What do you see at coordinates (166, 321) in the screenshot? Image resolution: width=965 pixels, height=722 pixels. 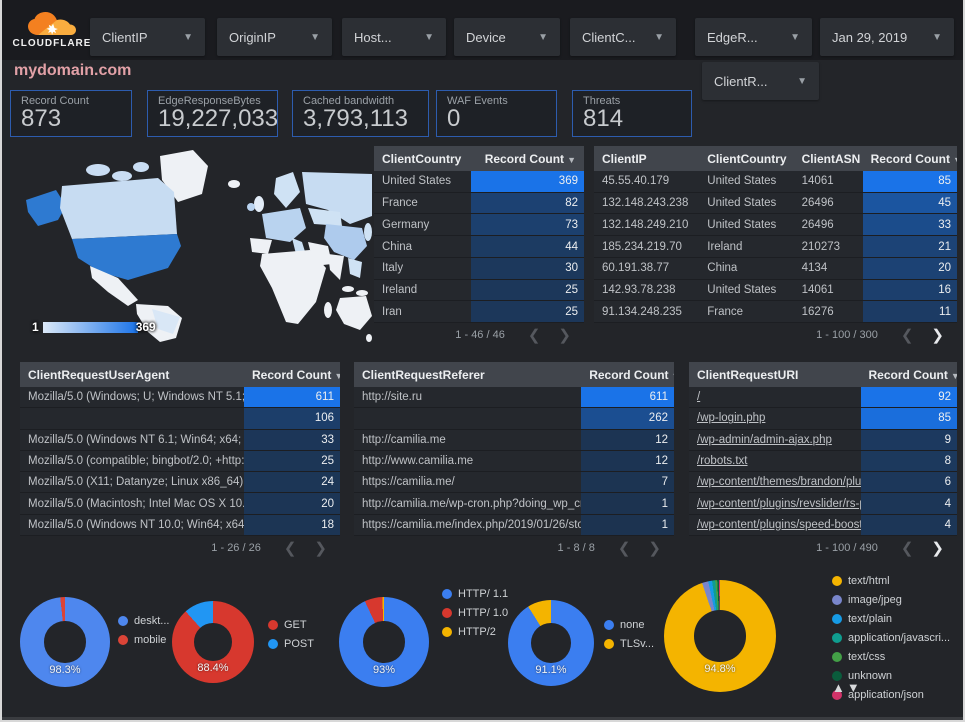 I see `map-region-brazil` at bounding box center [166, 321].